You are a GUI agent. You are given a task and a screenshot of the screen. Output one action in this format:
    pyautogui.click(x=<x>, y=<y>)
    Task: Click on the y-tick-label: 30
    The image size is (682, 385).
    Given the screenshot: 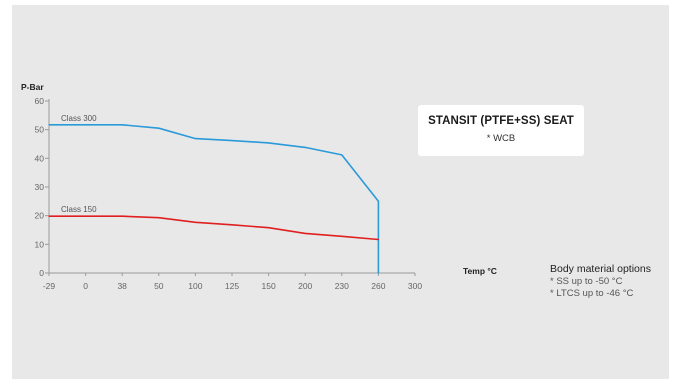 What is the action you would take?
    pyautogui.click(x=40, y=187)
    